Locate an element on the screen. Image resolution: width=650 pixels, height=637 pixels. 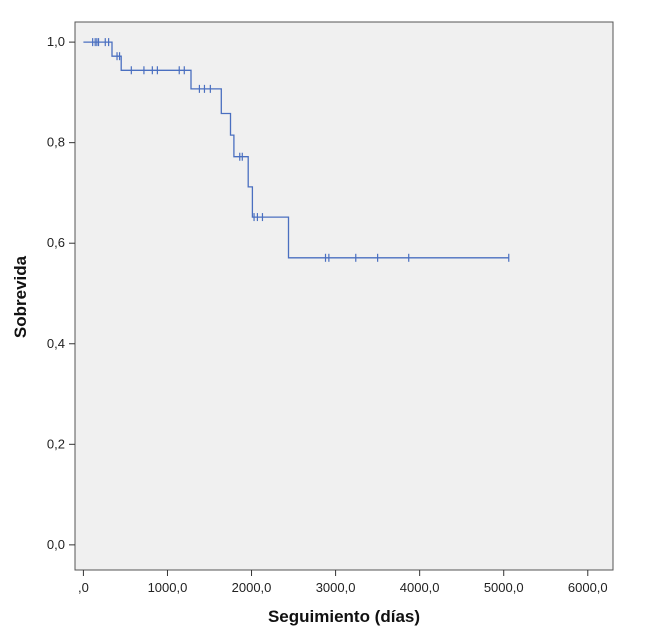
x-tick-label: ,0 is located at coordinates (83, 587).